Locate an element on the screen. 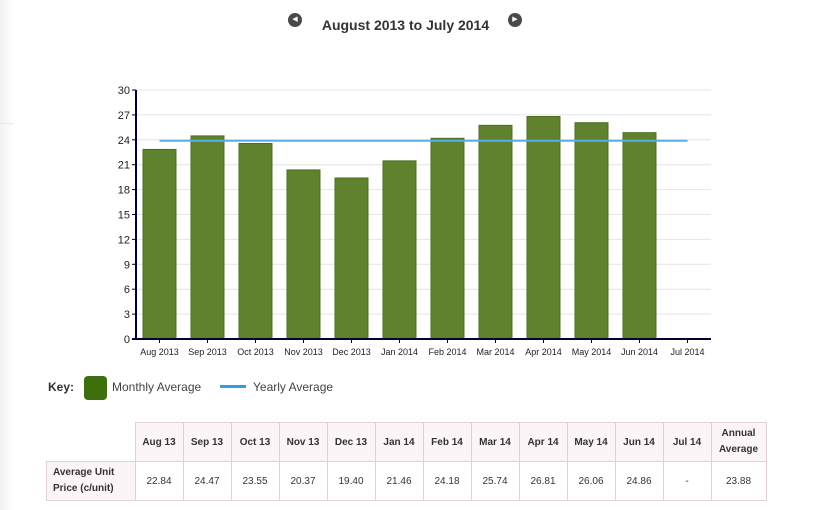  table-cell: 24.47 is located at coordinates (207, 481).